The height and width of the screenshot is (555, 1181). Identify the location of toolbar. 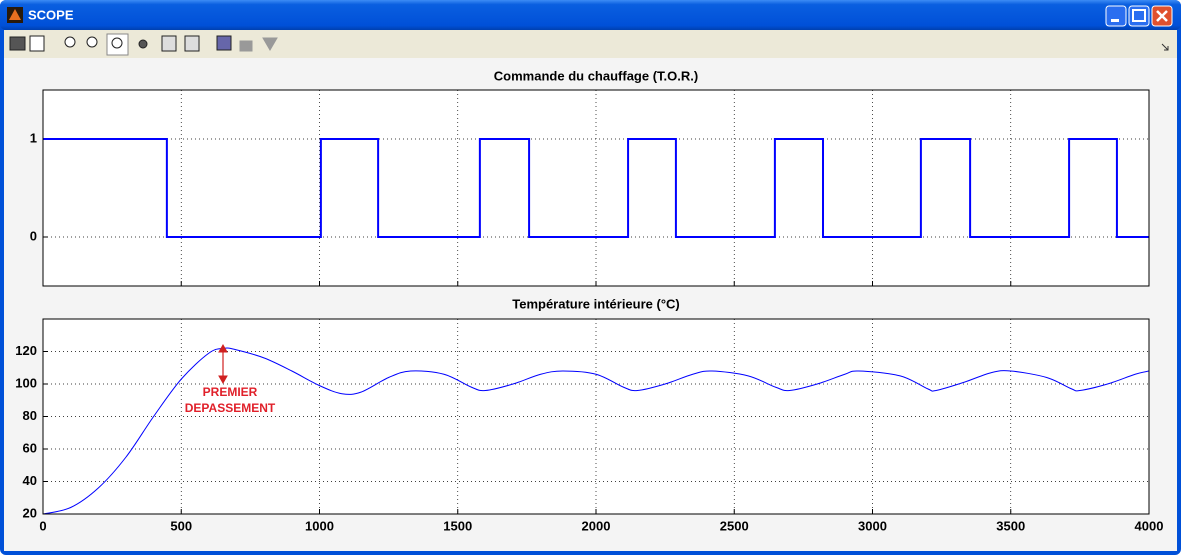
(590, 44).